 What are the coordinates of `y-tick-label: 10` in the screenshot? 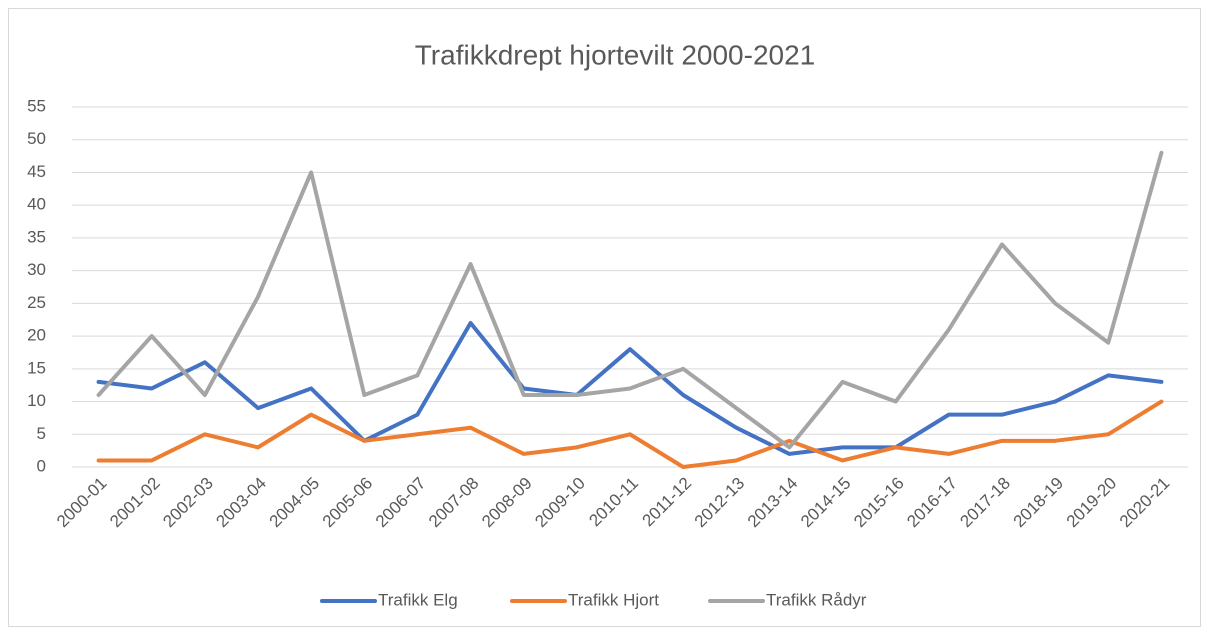 It's located at (36, 400).